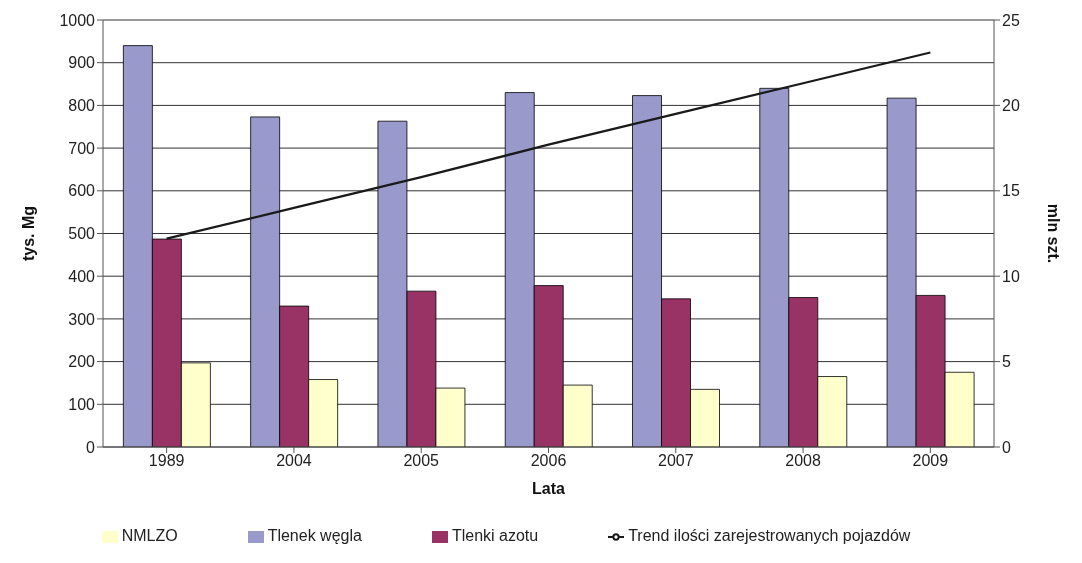  What do you see at coordinates (82, 148) in the screenshot?
I see `y-tick-label: 700` at bounding box center [82, 148].